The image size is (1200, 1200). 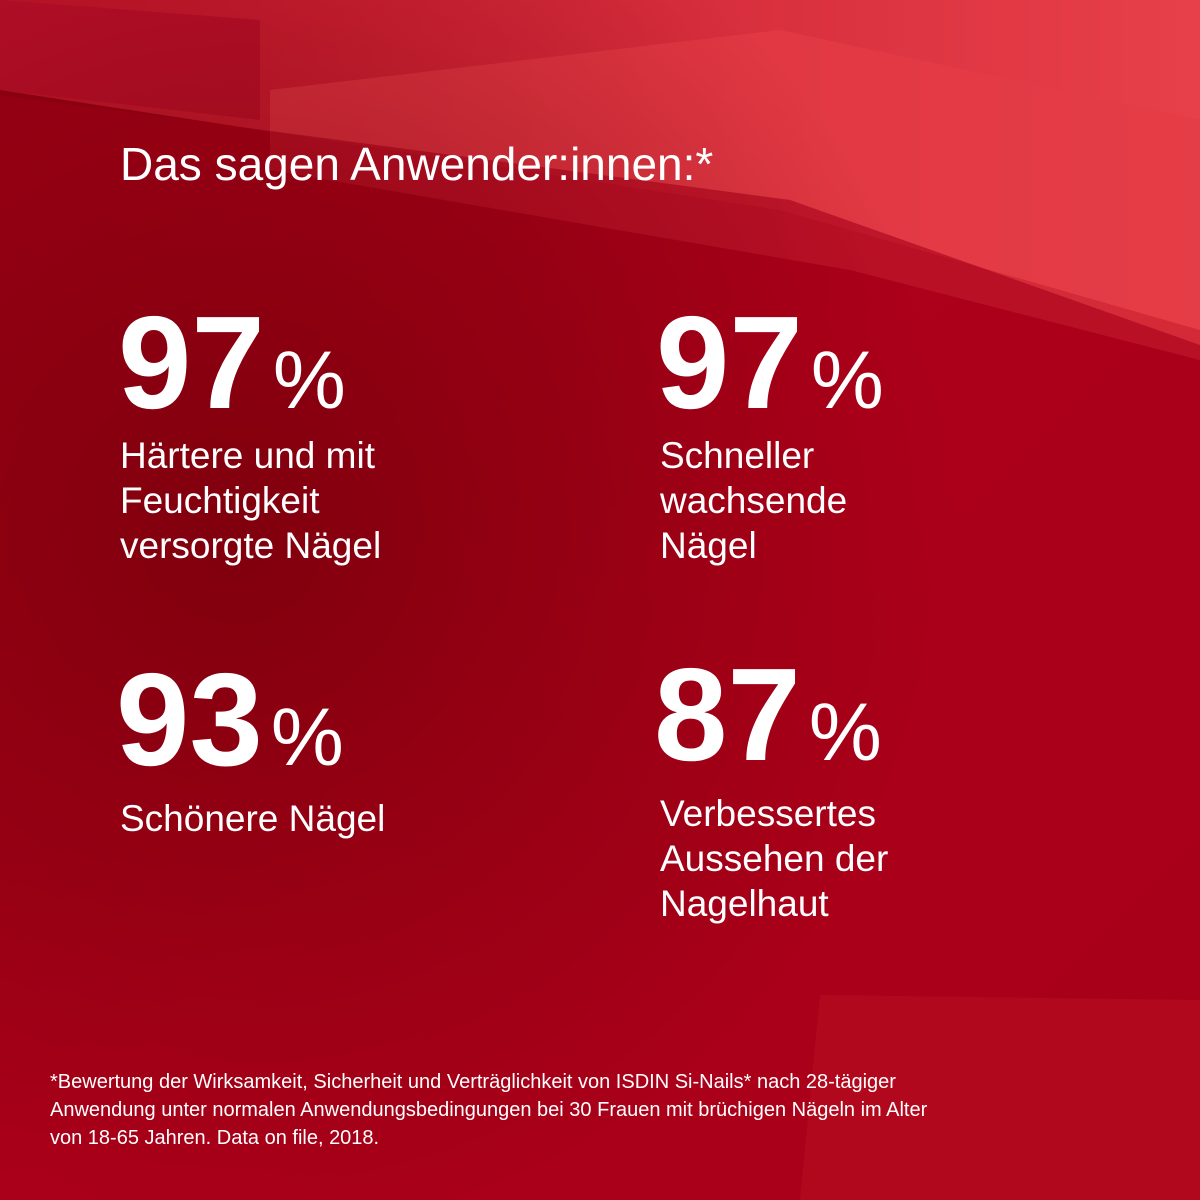 What do you see at coordinates (220, 500) in the screenshot?
I see `stat-label: Feuchtigkeit` at bounding box center [220, 500].